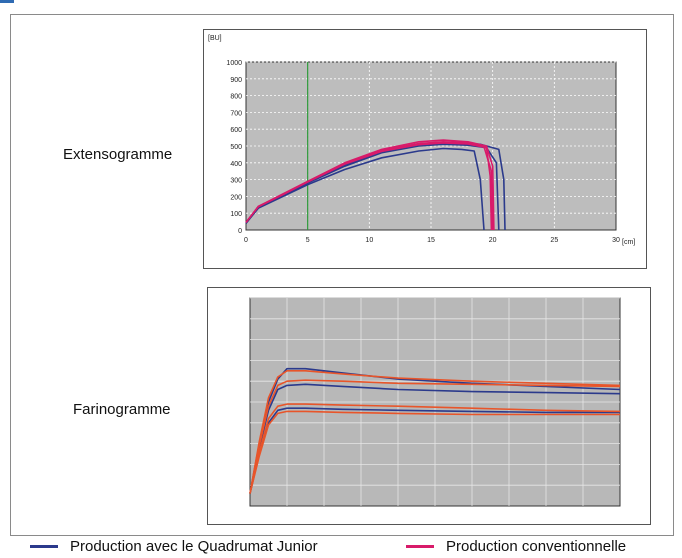 The image size is (682, 558). Describe the element at coordinates (493, 240) in the screenshot. I see `x-tick-label: 20` at that location.